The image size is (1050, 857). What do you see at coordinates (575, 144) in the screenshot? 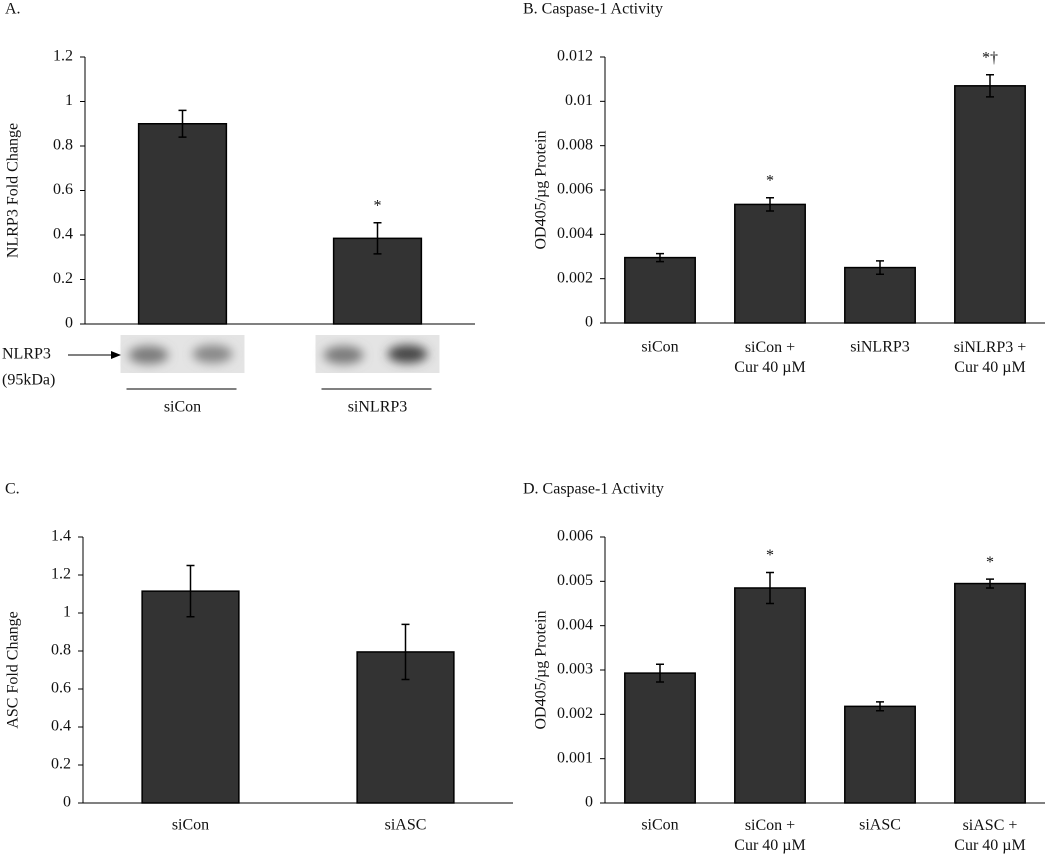
I see `y-tick-label: 0.008` at bounding box center [575, 144].